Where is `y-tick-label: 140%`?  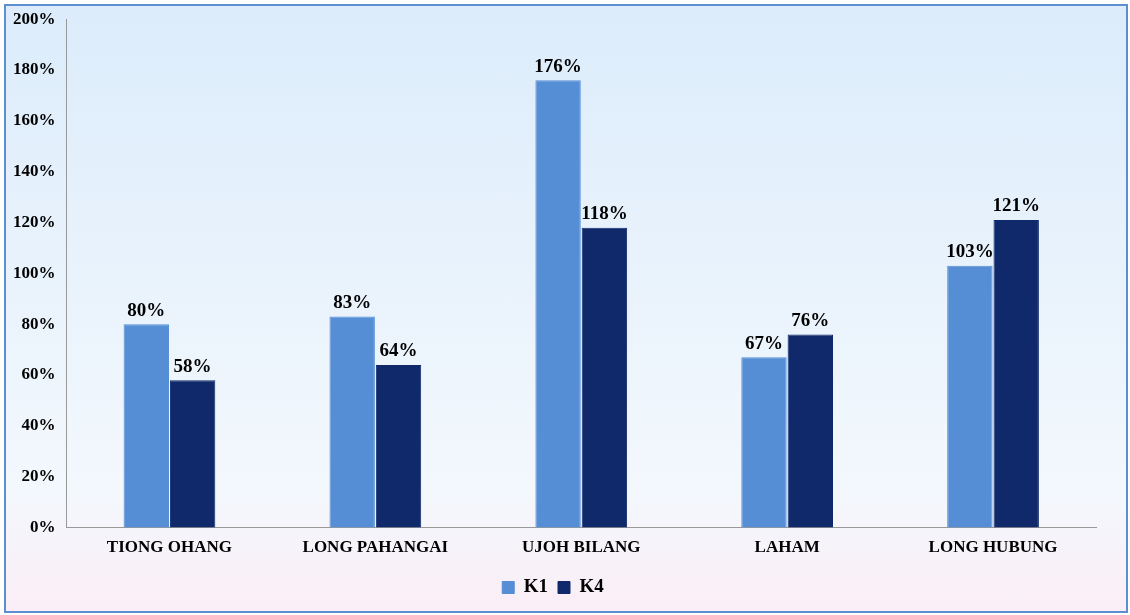 y-tick-label: 140% is located at coordinates (34, 171).